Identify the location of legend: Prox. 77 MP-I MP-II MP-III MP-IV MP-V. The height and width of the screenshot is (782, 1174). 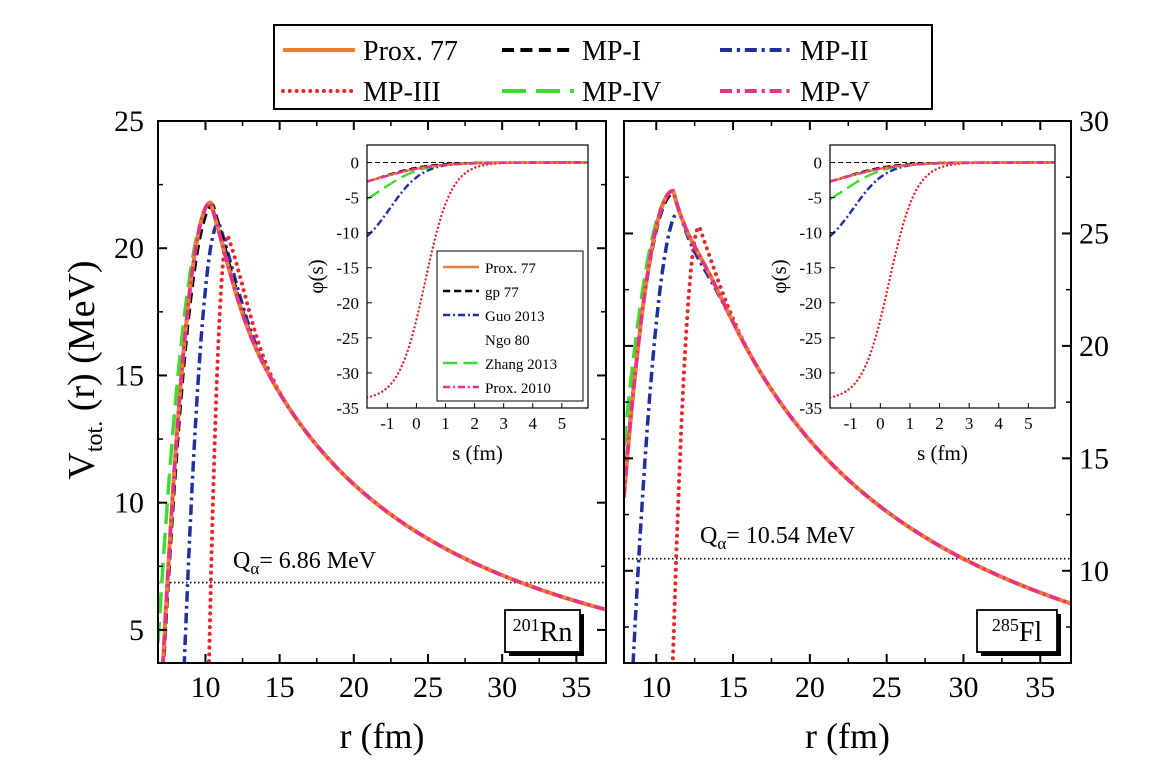
(603, 67).